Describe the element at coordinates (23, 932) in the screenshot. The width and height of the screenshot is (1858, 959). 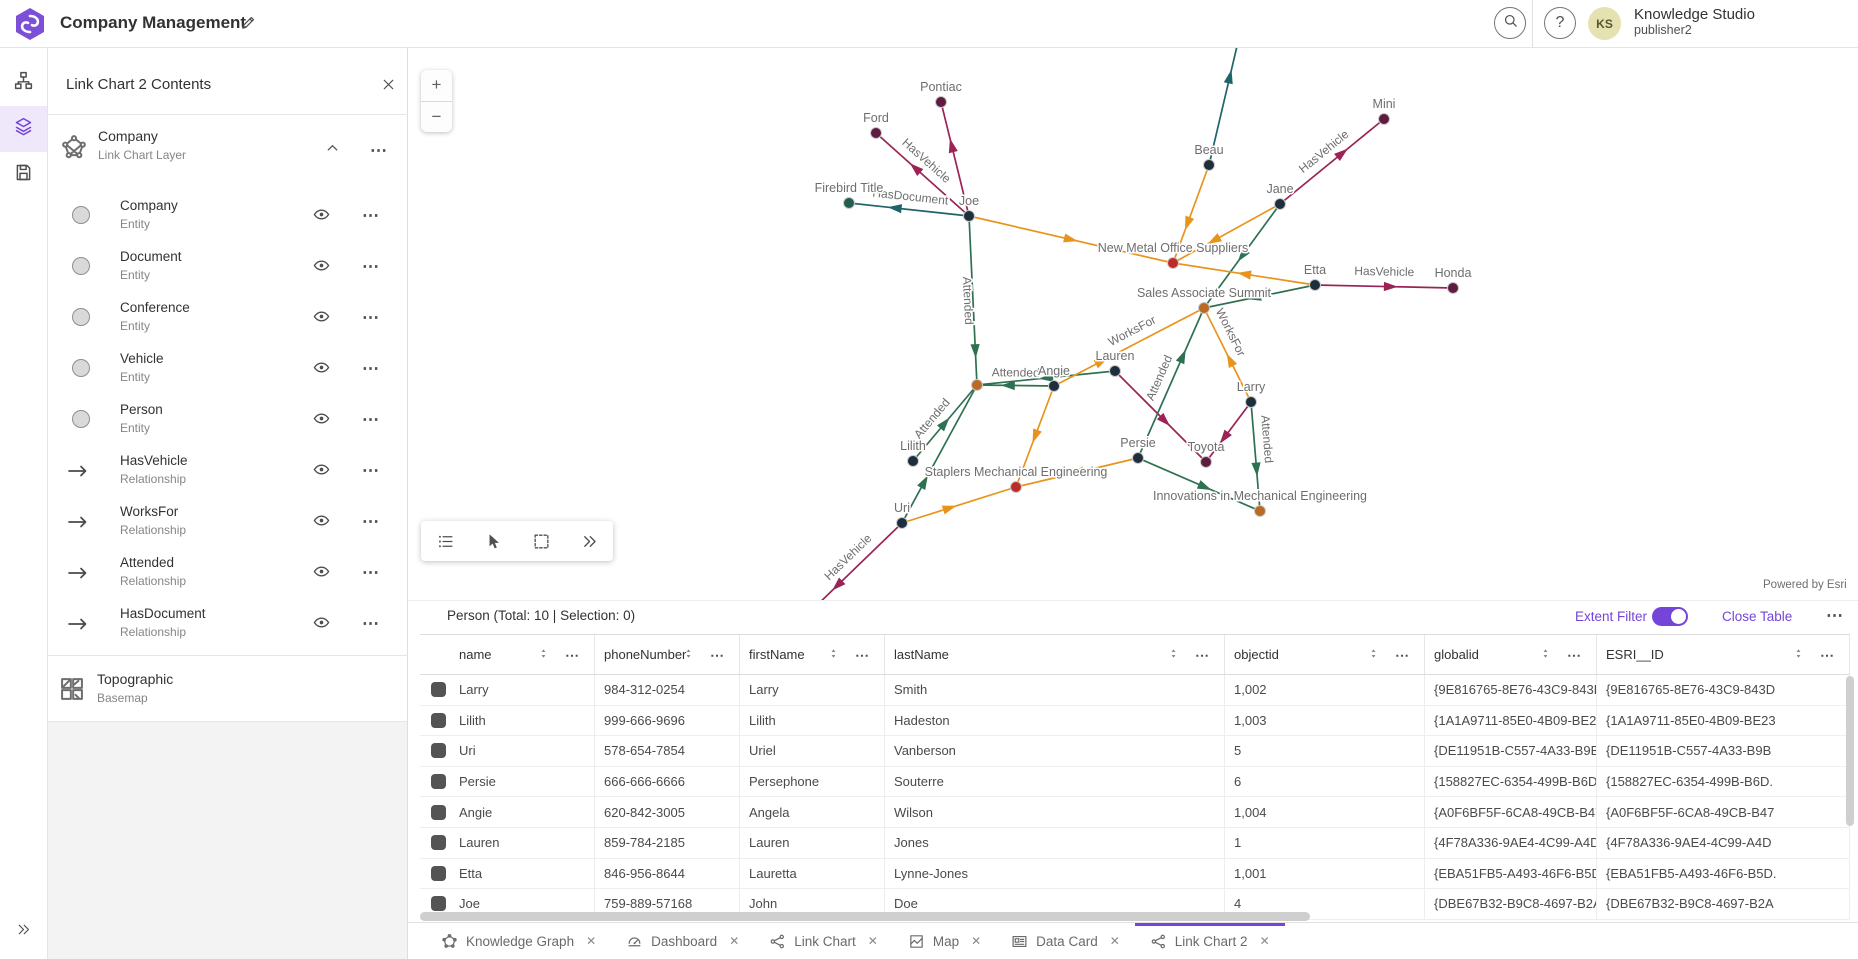
I see `rail-collapse-button` at that location.